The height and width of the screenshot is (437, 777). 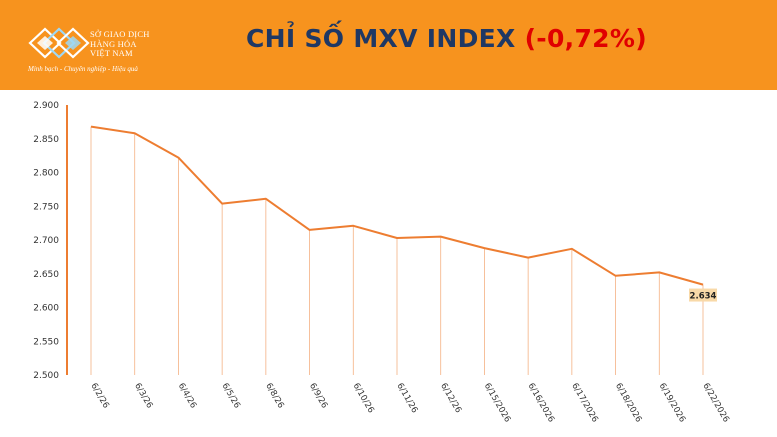 I want to click on y-tick-label: 2.600, so click(x=46, y=309).